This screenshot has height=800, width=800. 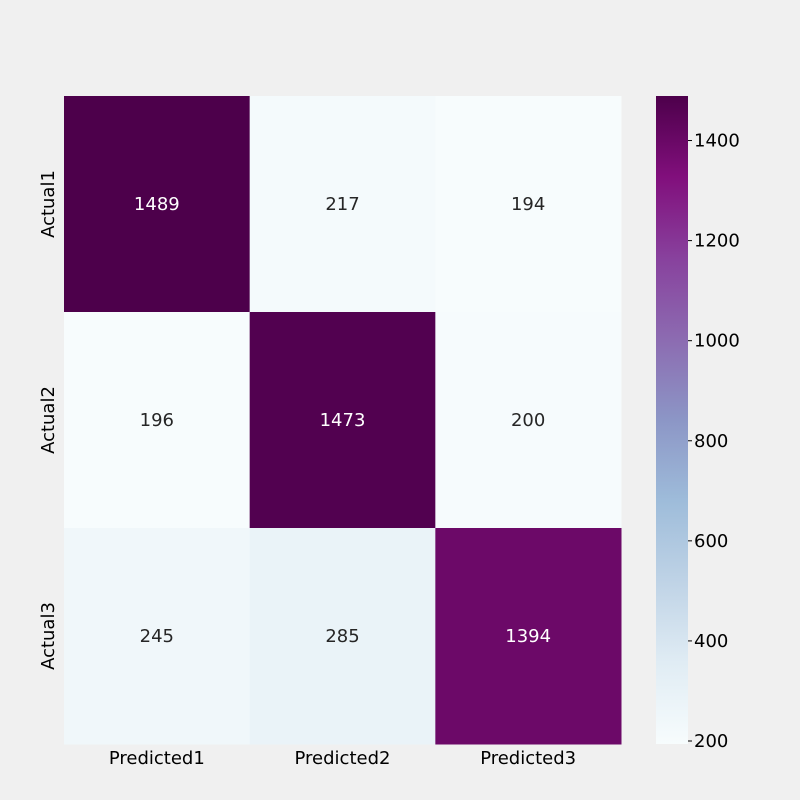 I want to click on colorbar: 200 400 600 800 1000 1200 1400, so click(x=698, y=424).